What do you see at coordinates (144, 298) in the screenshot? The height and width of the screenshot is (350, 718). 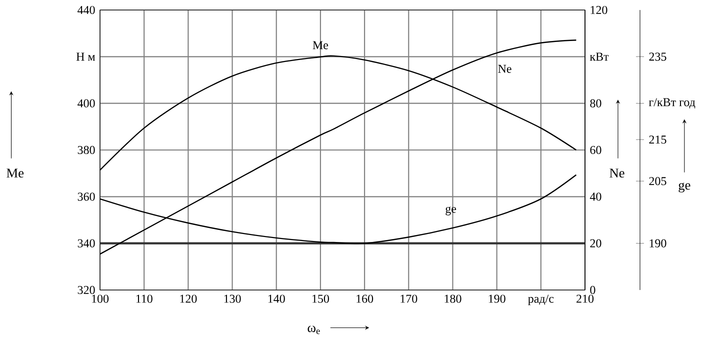 I see `x-tick-label: 110` at bounding box center [144, 298].